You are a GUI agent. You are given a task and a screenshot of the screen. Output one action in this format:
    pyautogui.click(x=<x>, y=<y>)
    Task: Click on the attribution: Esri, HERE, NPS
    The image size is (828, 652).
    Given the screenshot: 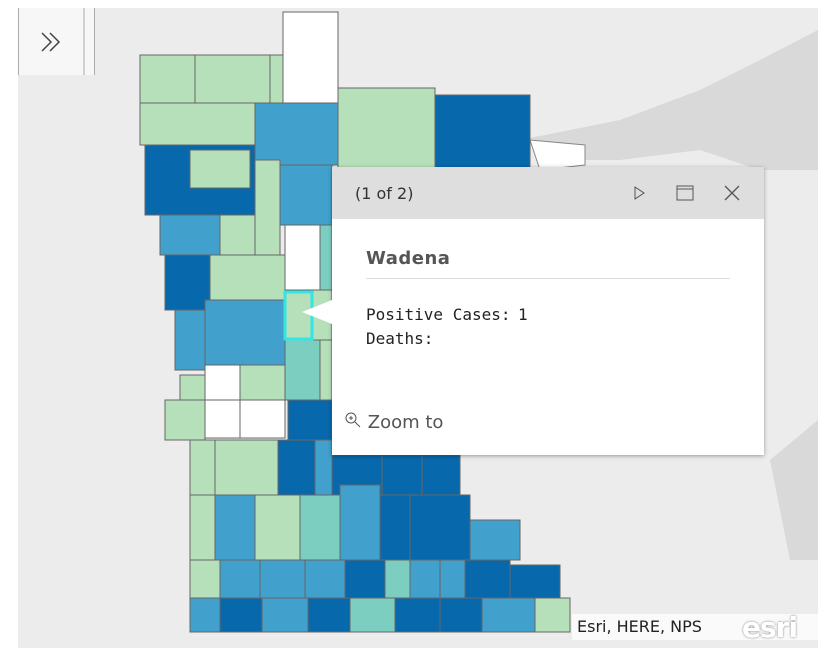 What is the action you would take?
    pyautogui.click(x=639, y=626)
    